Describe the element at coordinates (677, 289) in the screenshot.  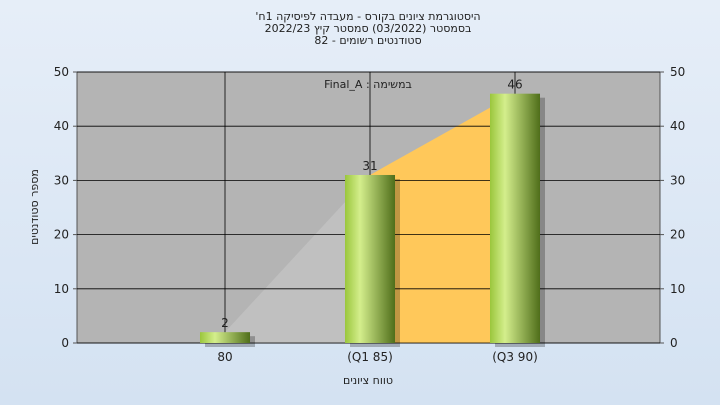
I see `y2-tick-label: 10` at that location.